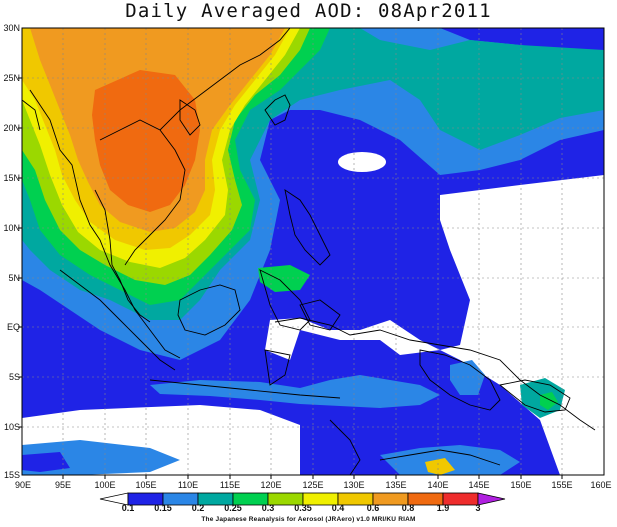 The image size is (617, 527). Describe the element at coordinates (303, 508) in the screenshot. I see `colorbar-label-0.35: 0.35` at that location.